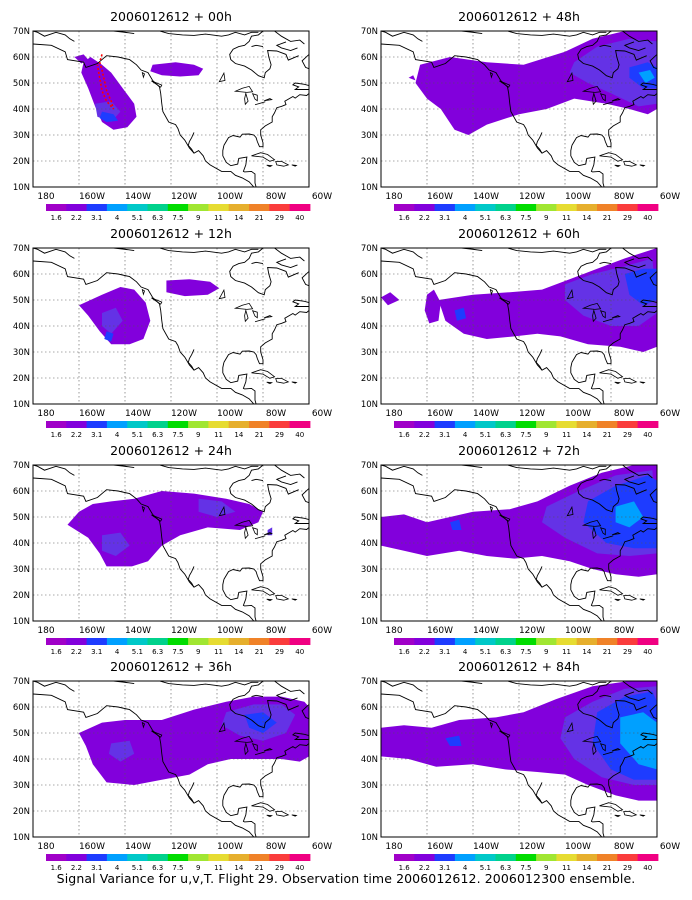 This screenshot has height=900, width=692. I want to click on colorbar-label: 6.3, so click(157, 868).